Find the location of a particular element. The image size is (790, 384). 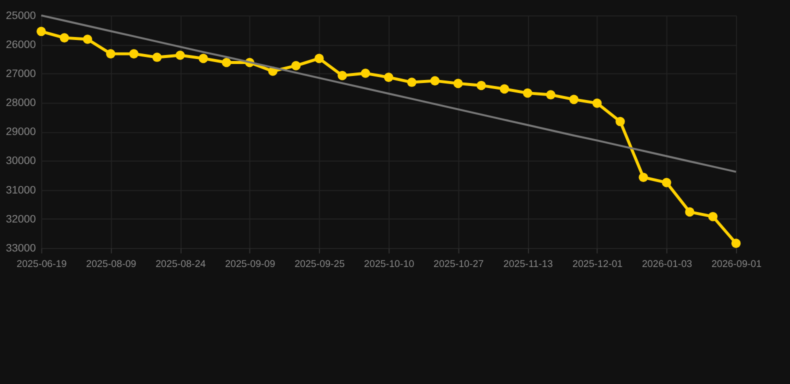

y-tick-label: 28000 is located at coordinates (21, 103).